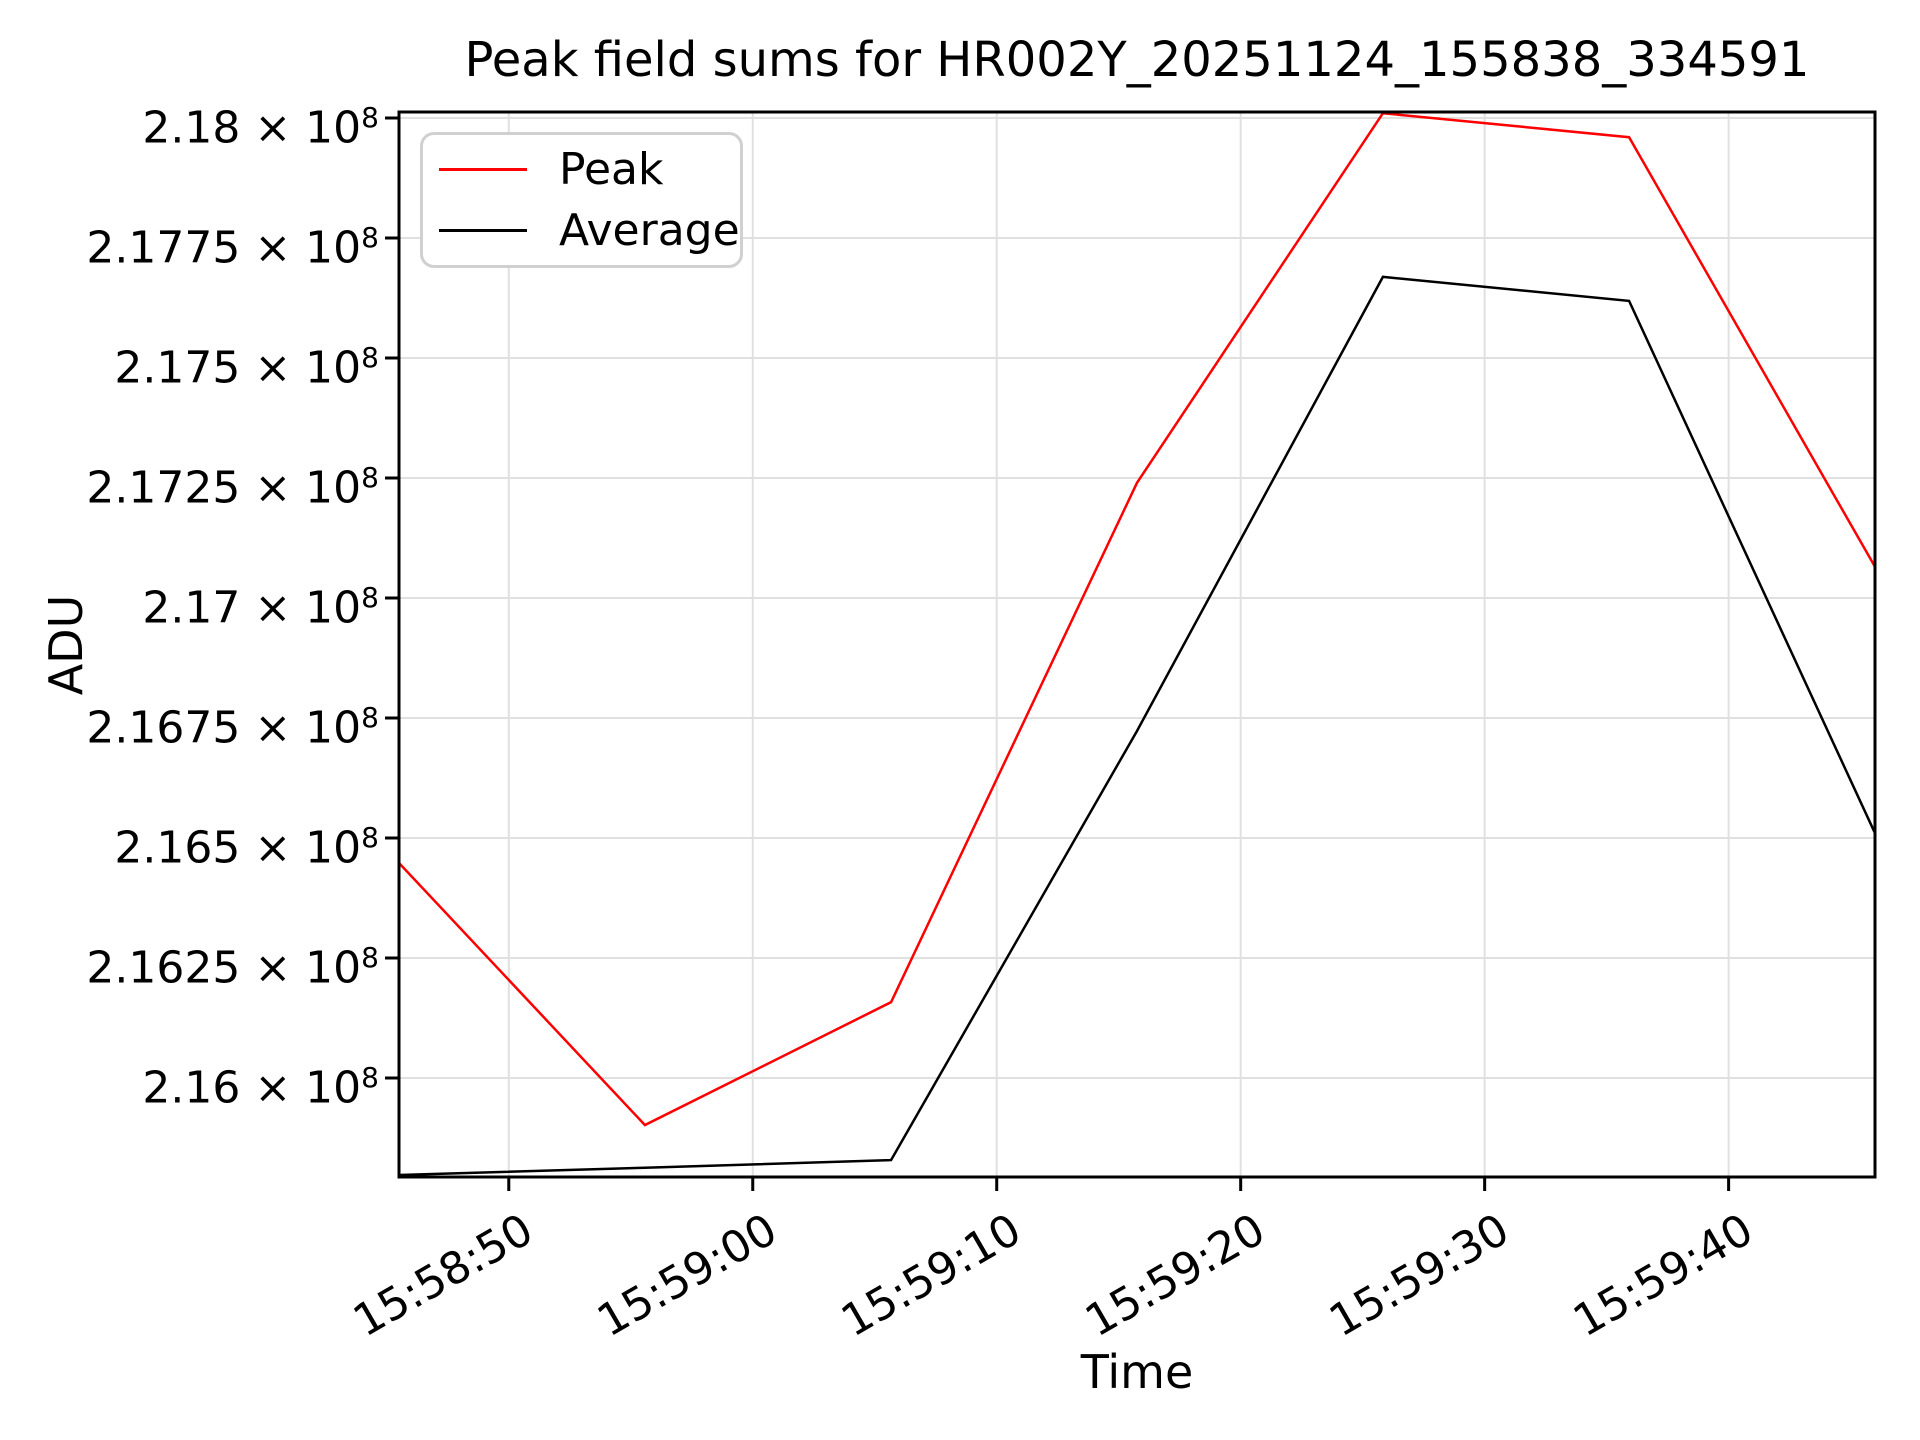 Image resolution: width=1920 pixels, height=1440 pixels. I want to click on legend: Peak Average, so click(581, 200).